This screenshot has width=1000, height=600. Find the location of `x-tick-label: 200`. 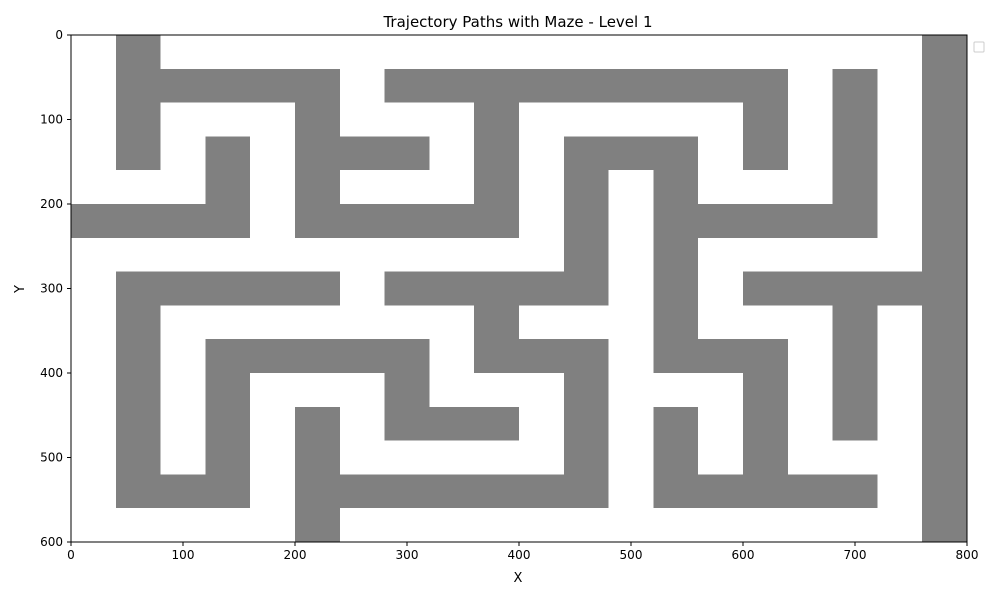

x-tick-label: 200 is located at coordinates (295, 555).